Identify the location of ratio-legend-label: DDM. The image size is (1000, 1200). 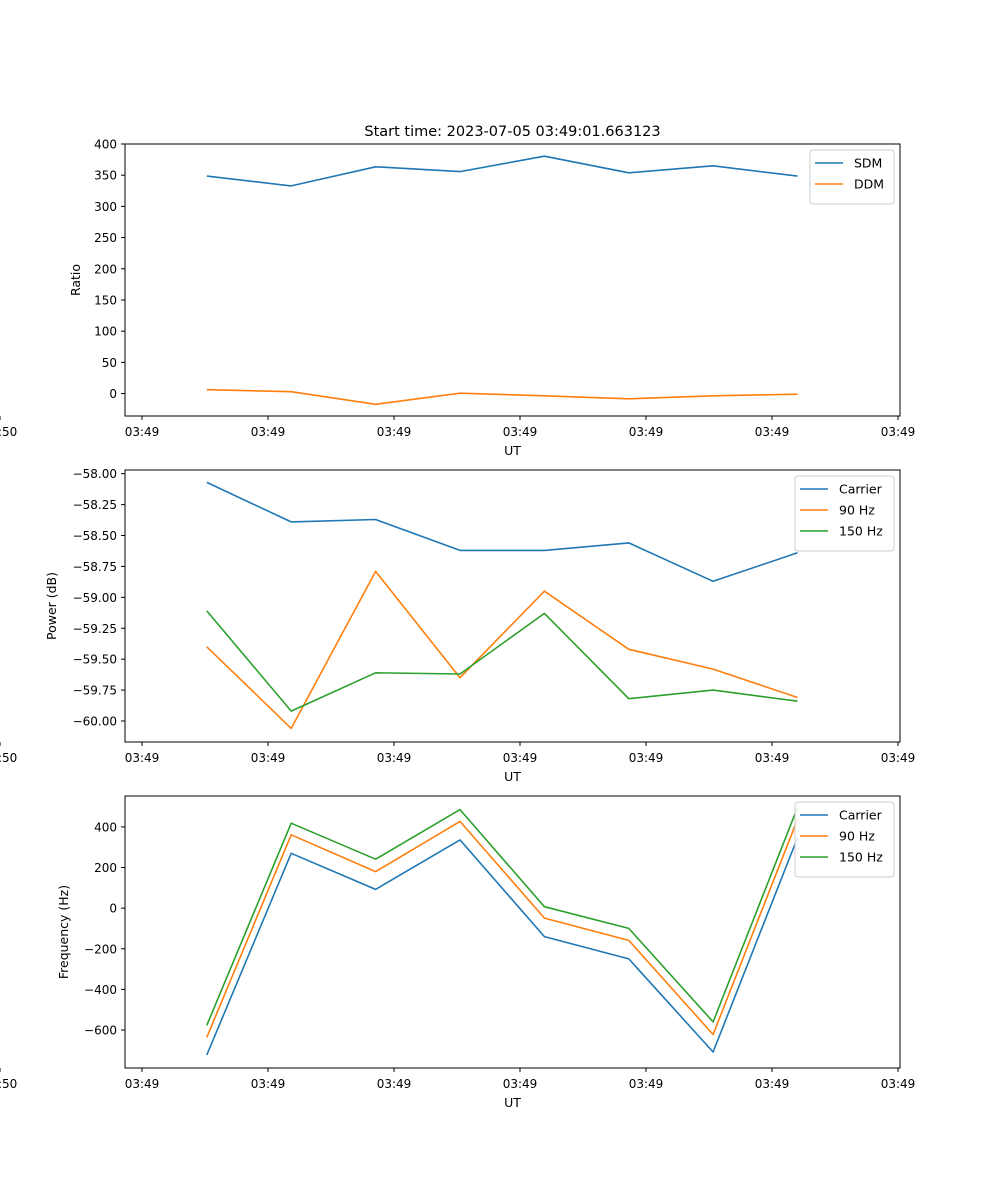
(869, 184).